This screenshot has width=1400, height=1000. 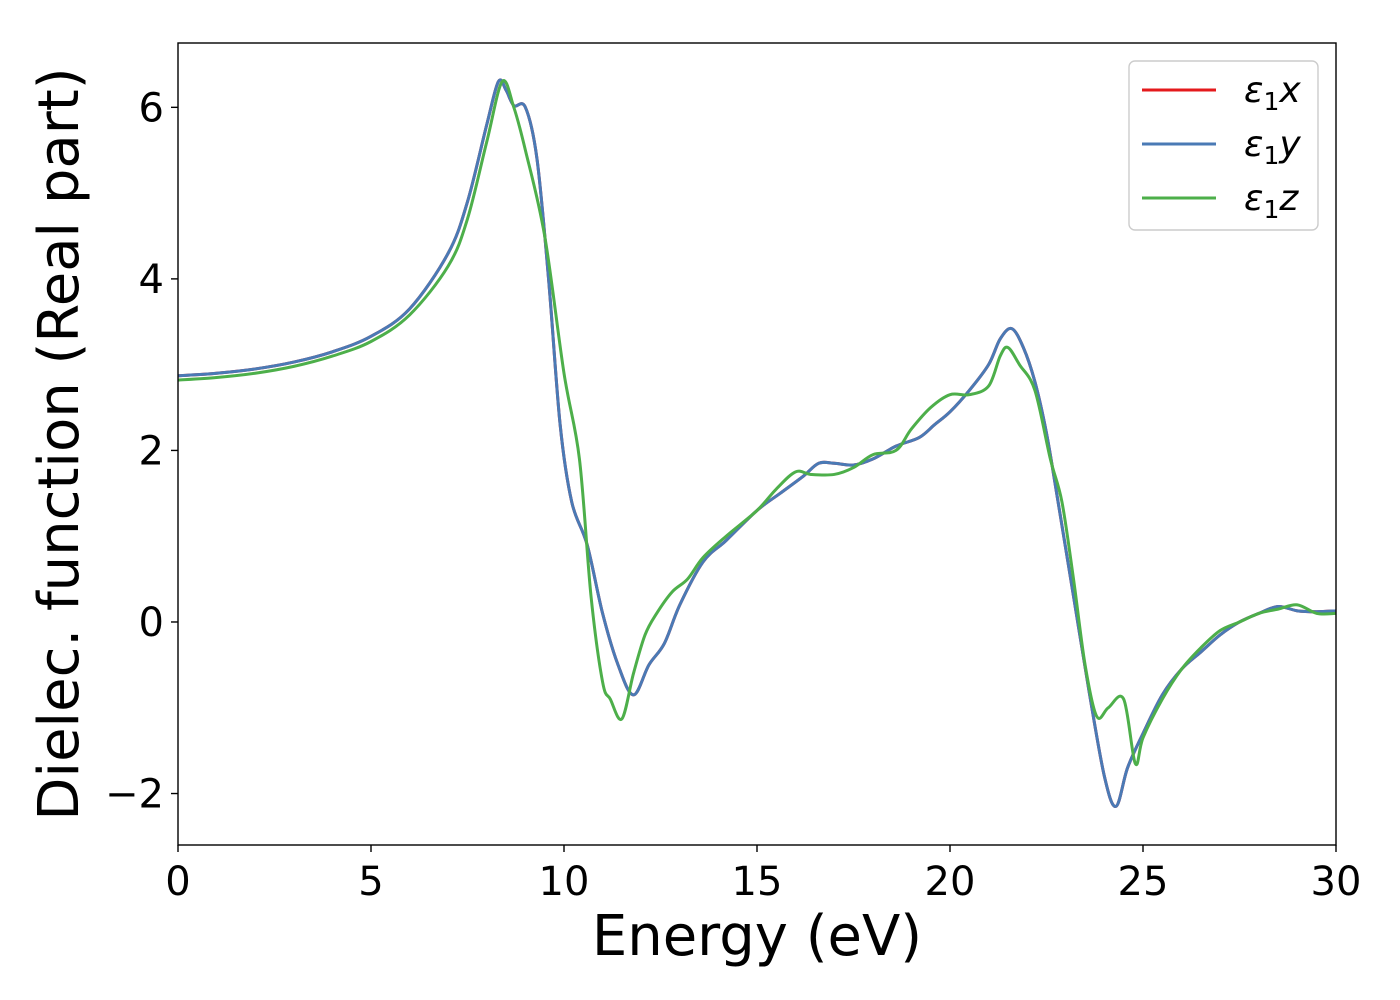 I want to click on x-tick-label: 10, so click(x=564, y=882).